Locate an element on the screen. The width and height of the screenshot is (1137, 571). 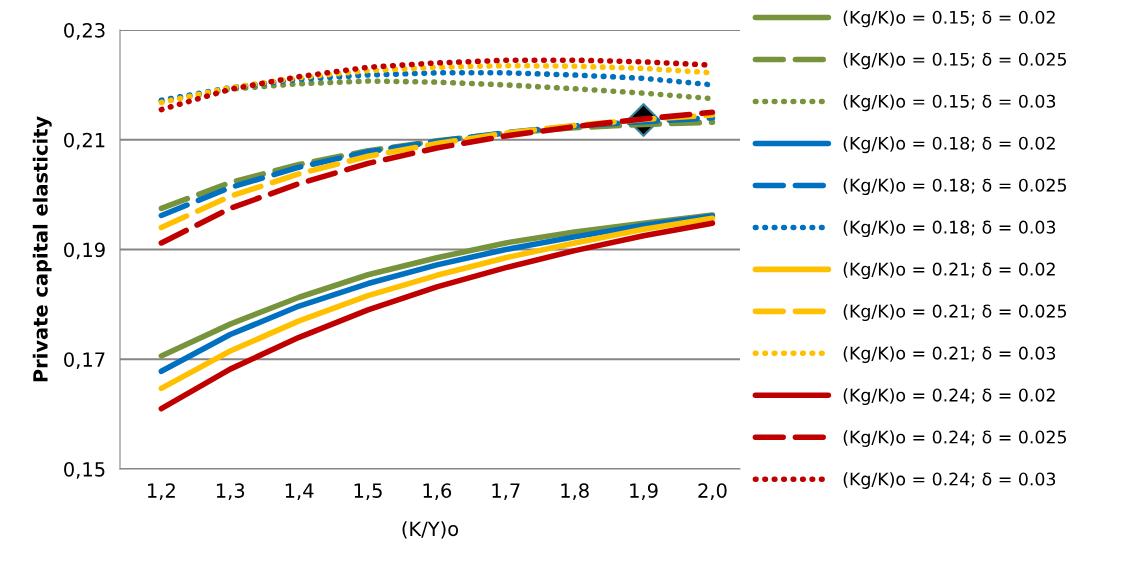
x-tick-label: 1,5 is located at coordinates (368, 491).